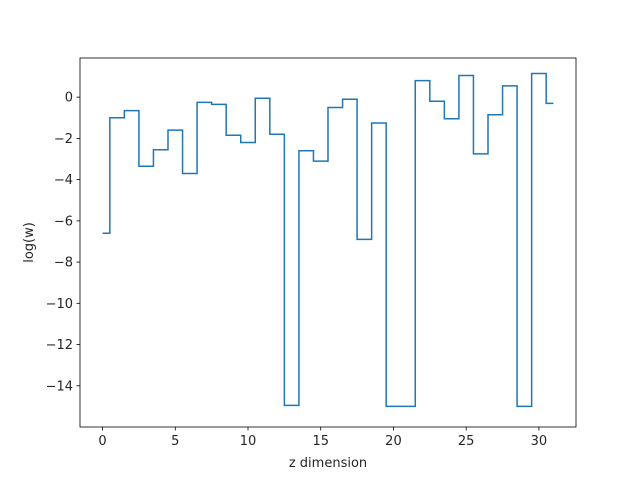 This screenshot has height=480, width=640. I want to click on y-tick-label: −8, so click(63, 263).